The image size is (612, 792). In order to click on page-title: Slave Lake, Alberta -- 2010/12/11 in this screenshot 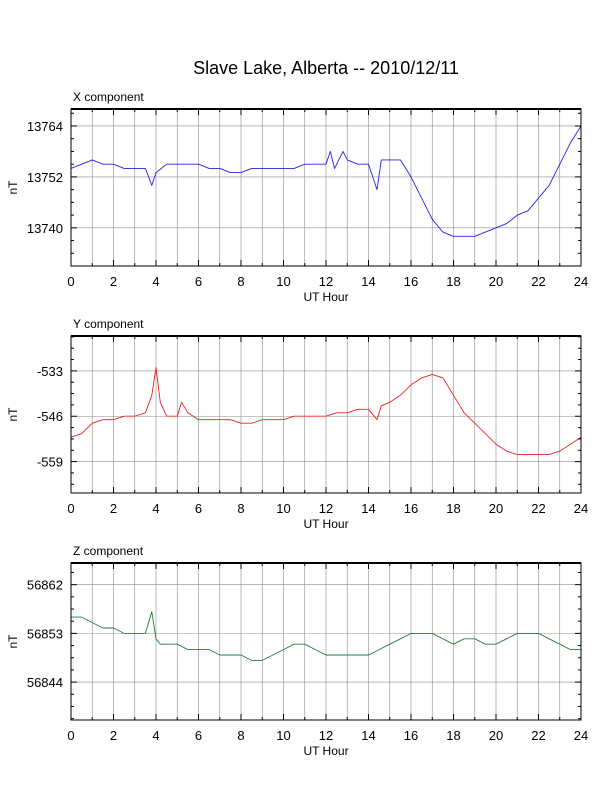, I will do `click(326, 68)`.